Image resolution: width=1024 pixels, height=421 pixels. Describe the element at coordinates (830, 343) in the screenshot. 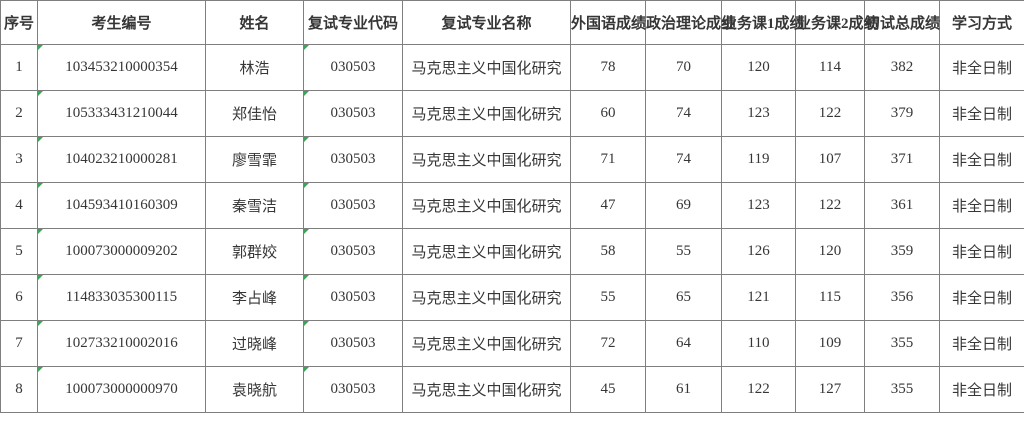

I see `cell-course2: 109` at that location.